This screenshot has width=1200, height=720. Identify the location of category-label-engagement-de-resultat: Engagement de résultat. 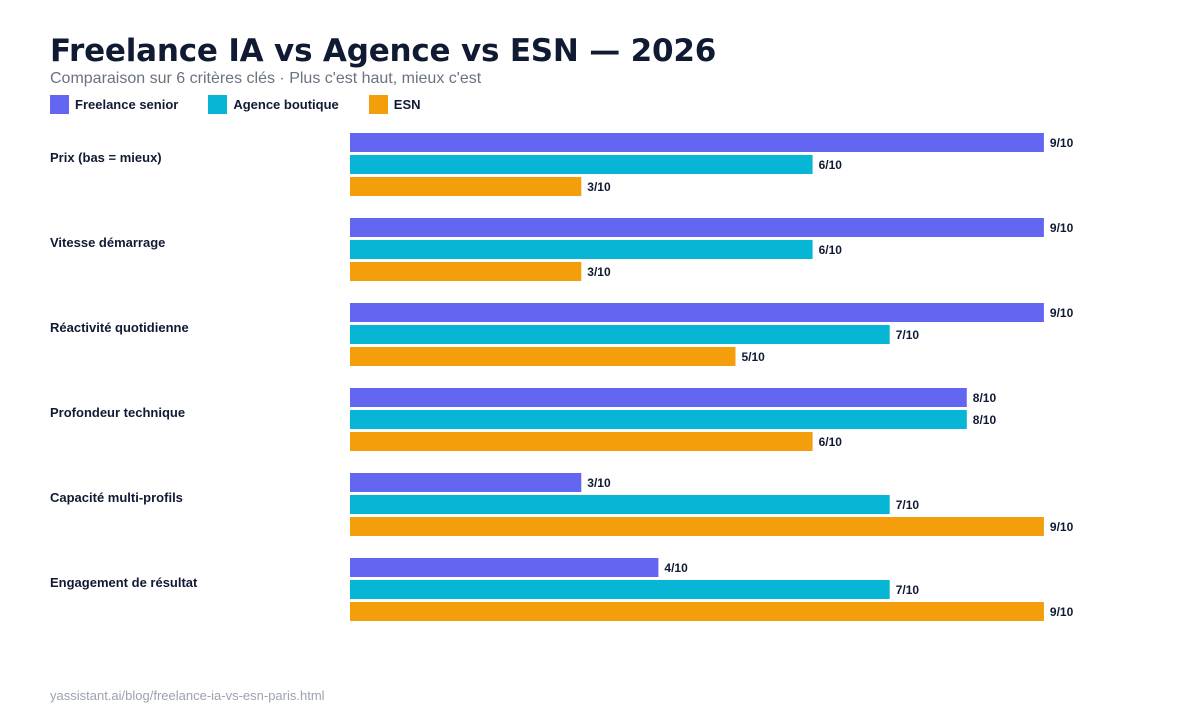
(124, 582).